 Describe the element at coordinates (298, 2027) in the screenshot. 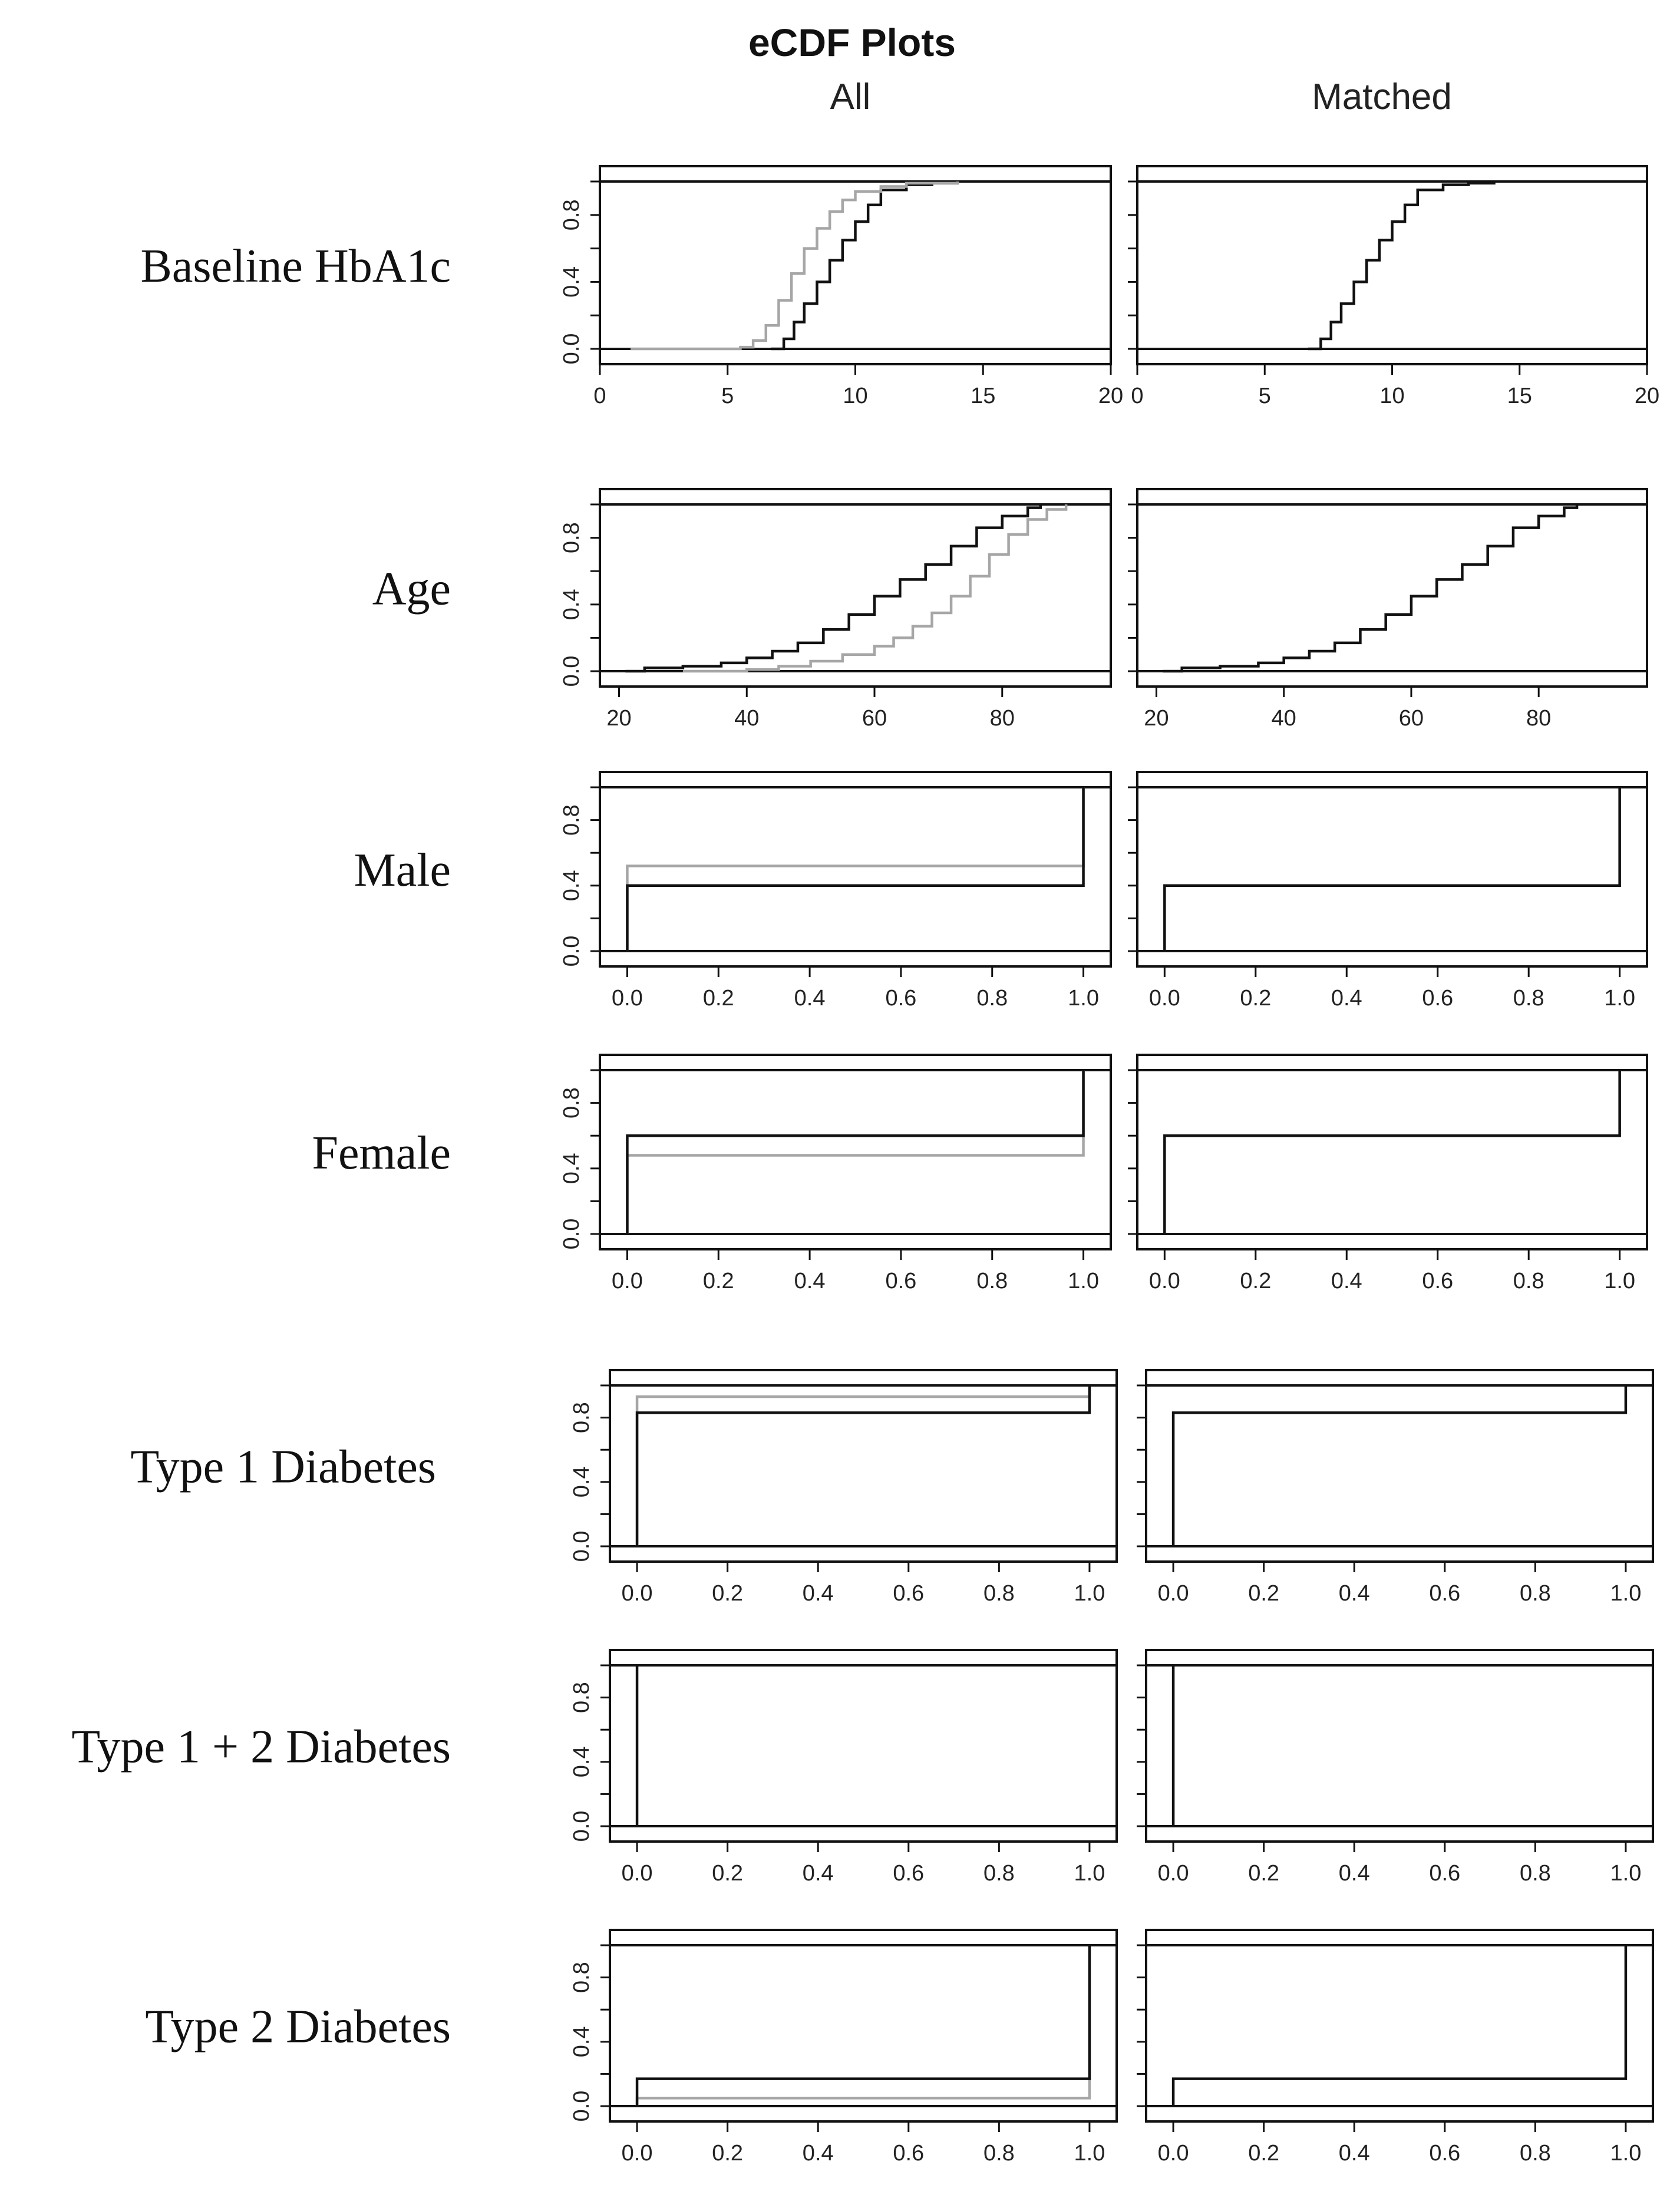

I see `row-label: Type 2 Diabetes` at that location.